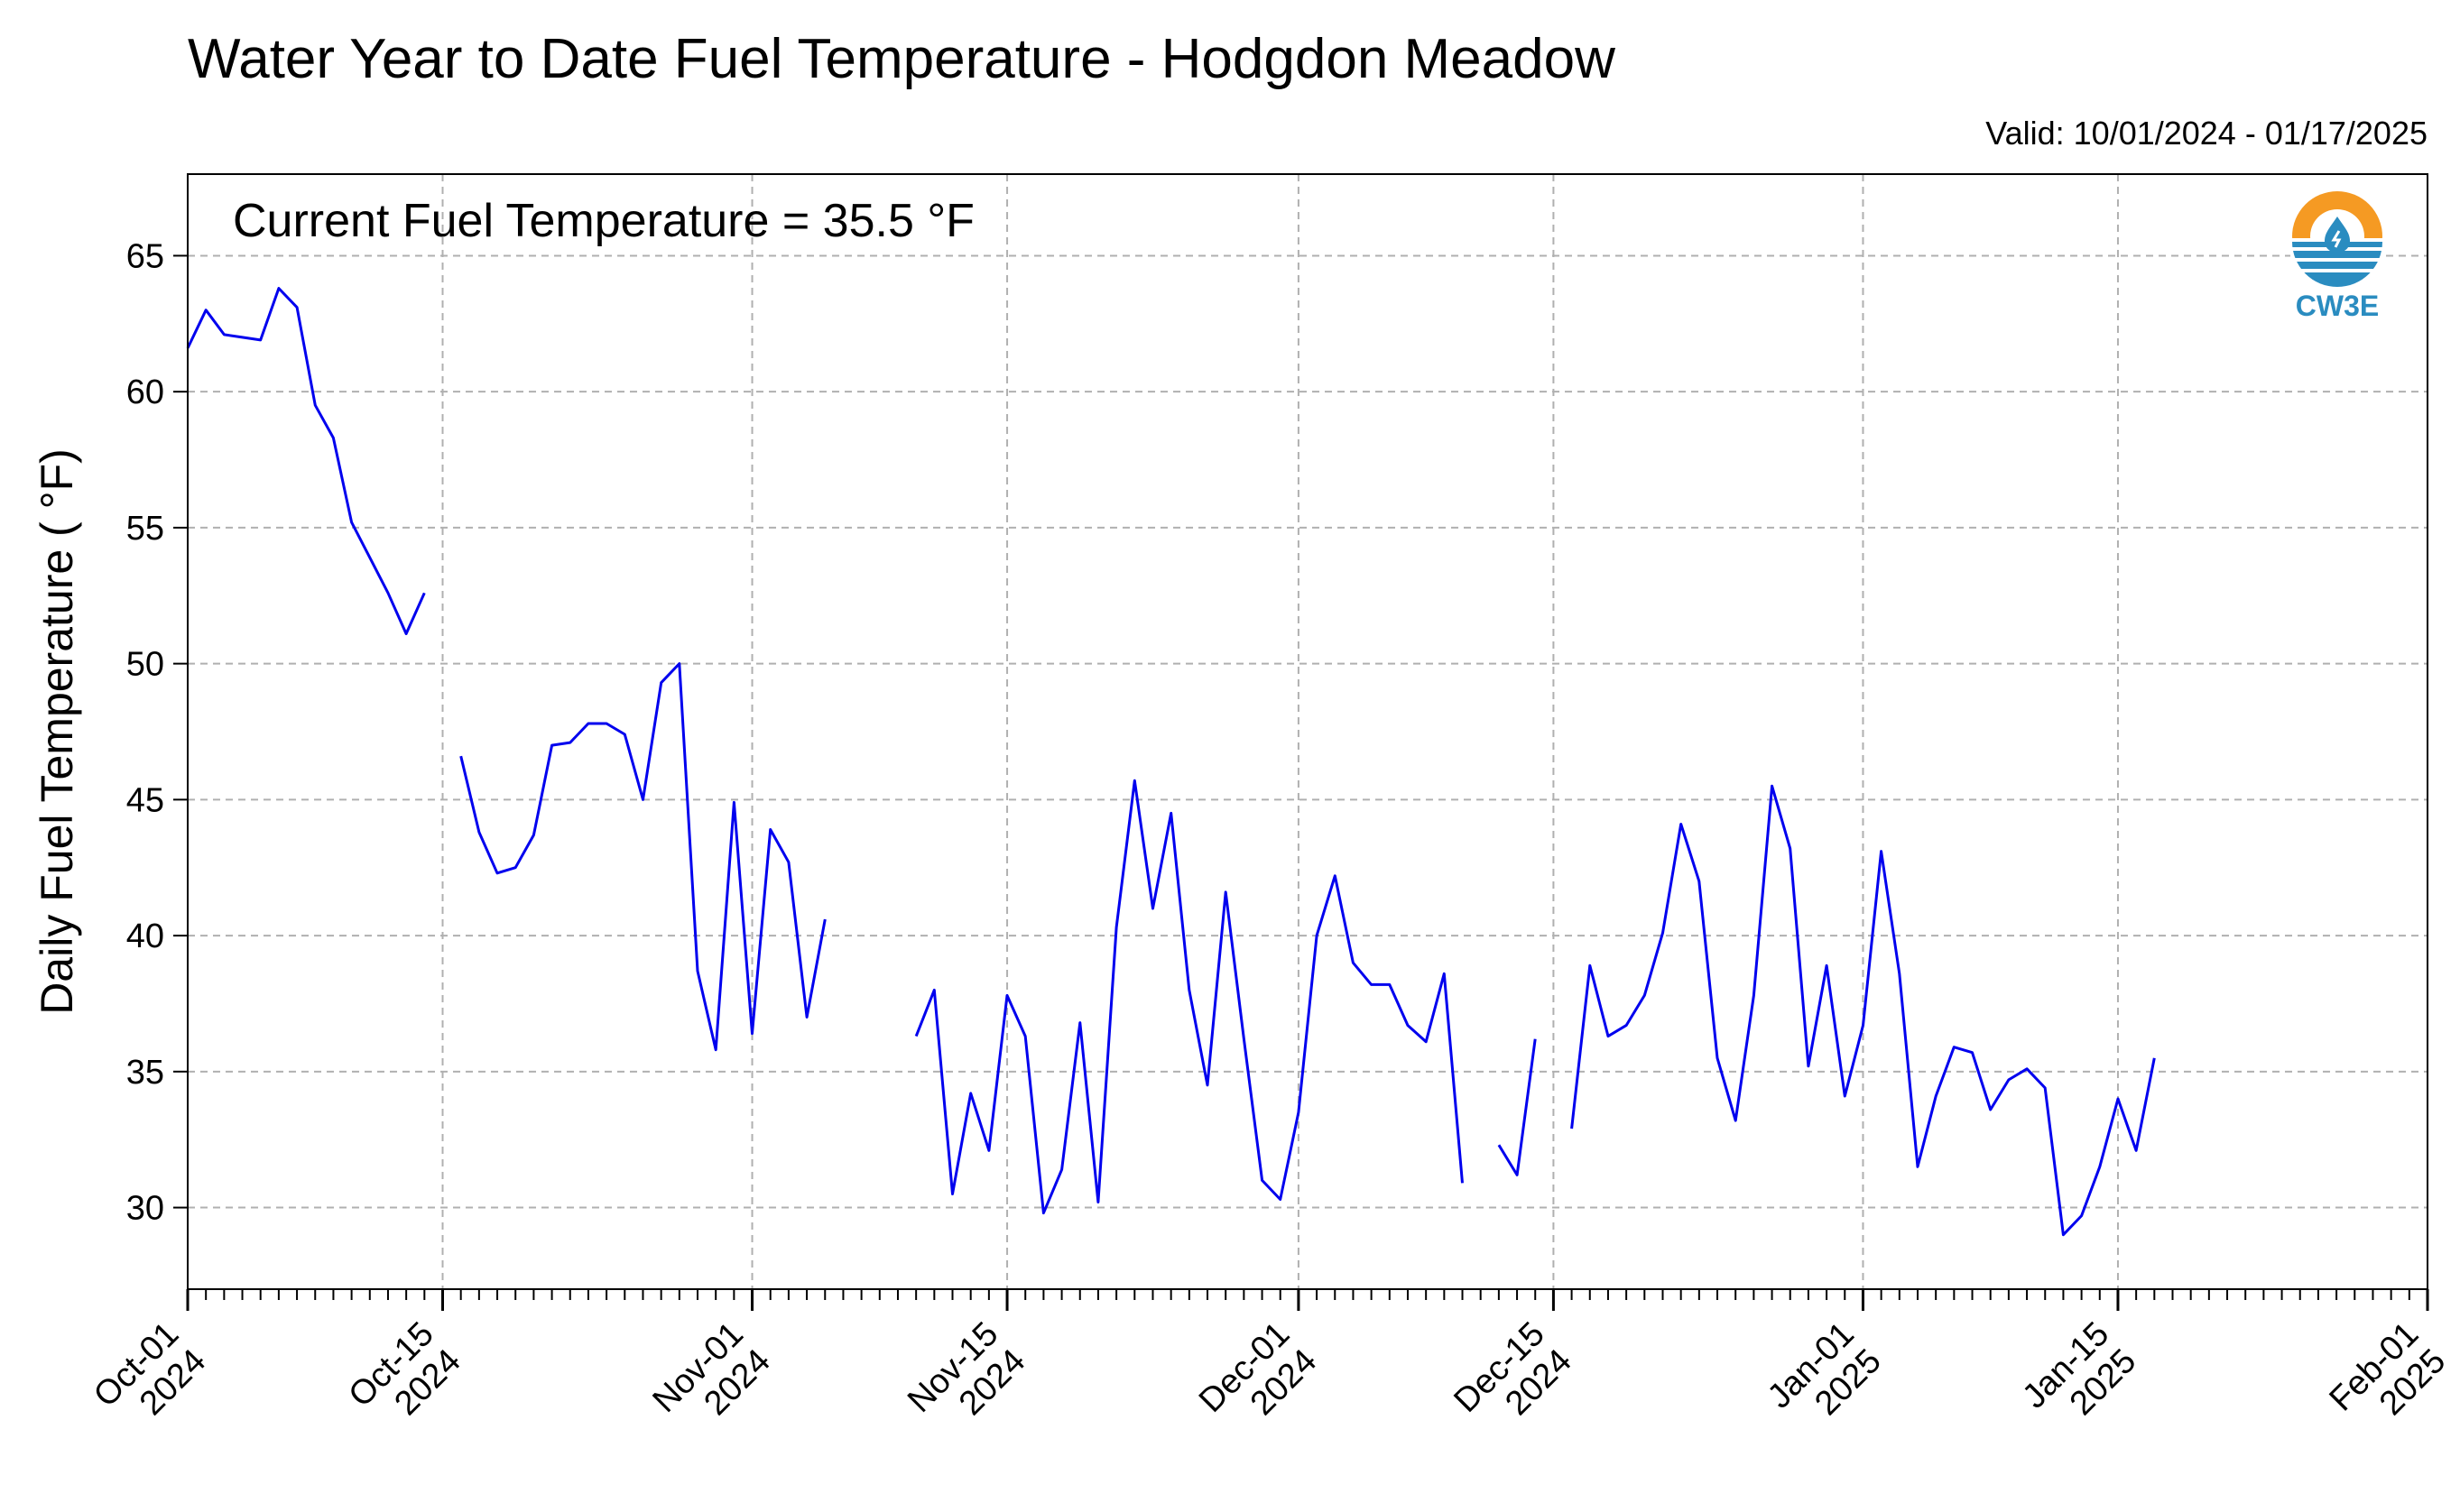 The width and height of the screenshot is (2460, 1512). I want to click on logo-text: CW3E, so click(2337, 306).